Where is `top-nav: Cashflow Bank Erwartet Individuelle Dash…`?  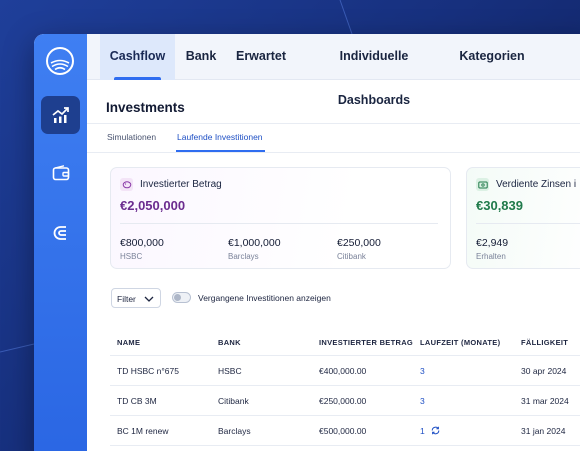 top-nav: Cashflow Bank Erwartet Individuelle Dash… is located at coordinates (333, 70).